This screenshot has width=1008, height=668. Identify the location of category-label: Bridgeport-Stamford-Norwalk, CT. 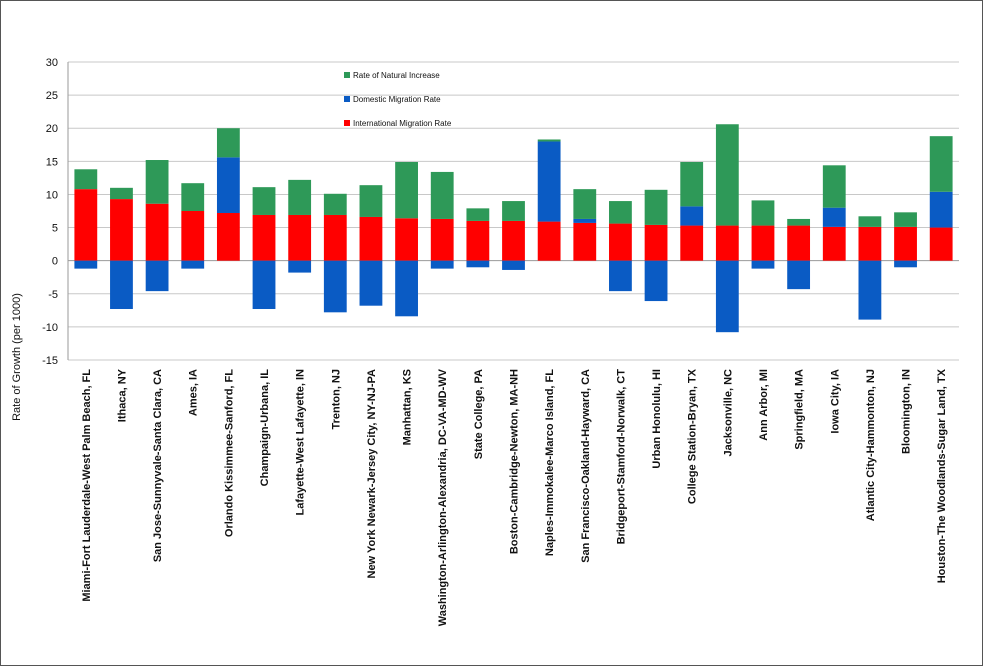
(621, 457).